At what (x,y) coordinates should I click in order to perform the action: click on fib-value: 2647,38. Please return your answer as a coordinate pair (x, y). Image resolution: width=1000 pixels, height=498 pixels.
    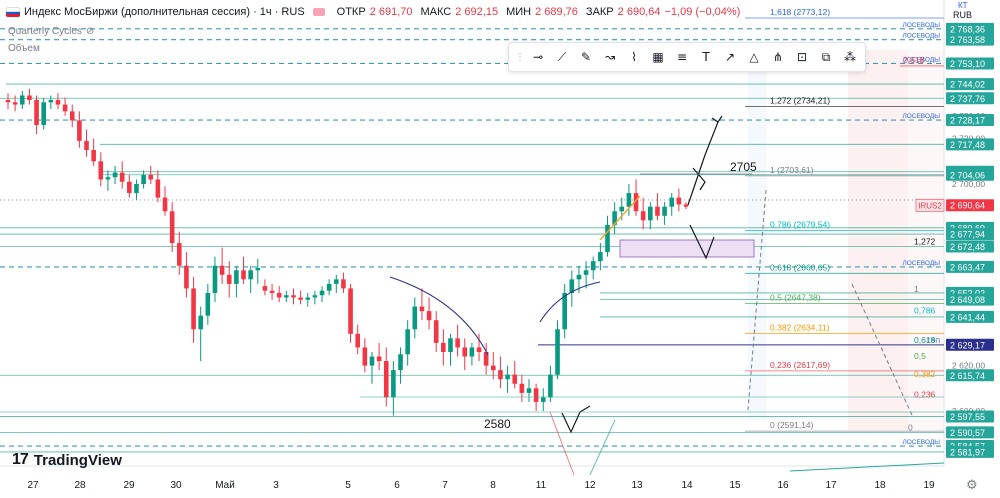
    Looking at the image, I should click on (802, 297).